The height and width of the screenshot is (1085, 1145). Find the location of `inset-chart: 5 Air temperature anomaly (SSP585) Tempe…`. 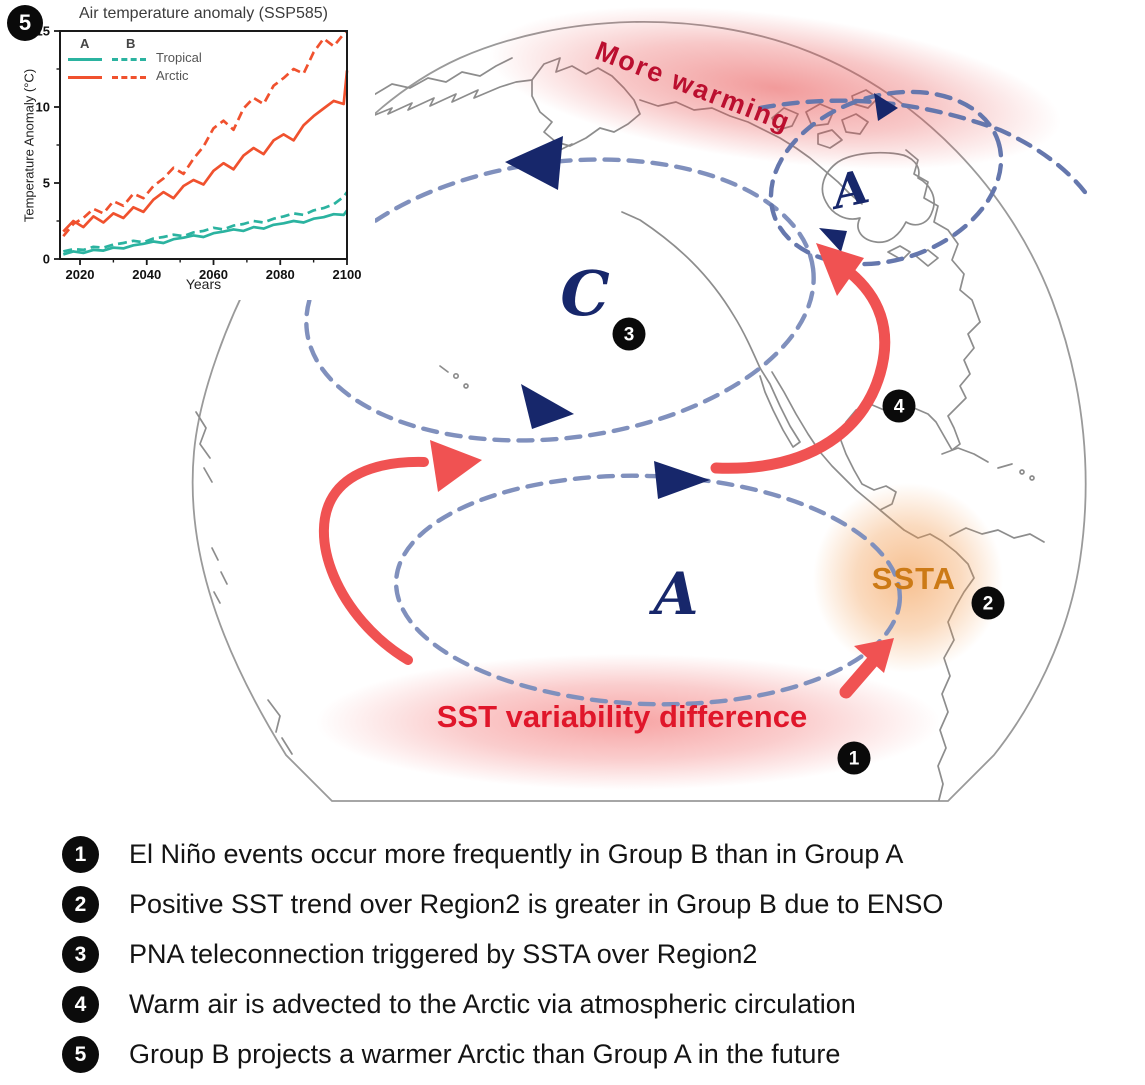

inset-chart: 5 Air temperature anomaly (SSP585) Tempe… is located at coordinates (187, 150).